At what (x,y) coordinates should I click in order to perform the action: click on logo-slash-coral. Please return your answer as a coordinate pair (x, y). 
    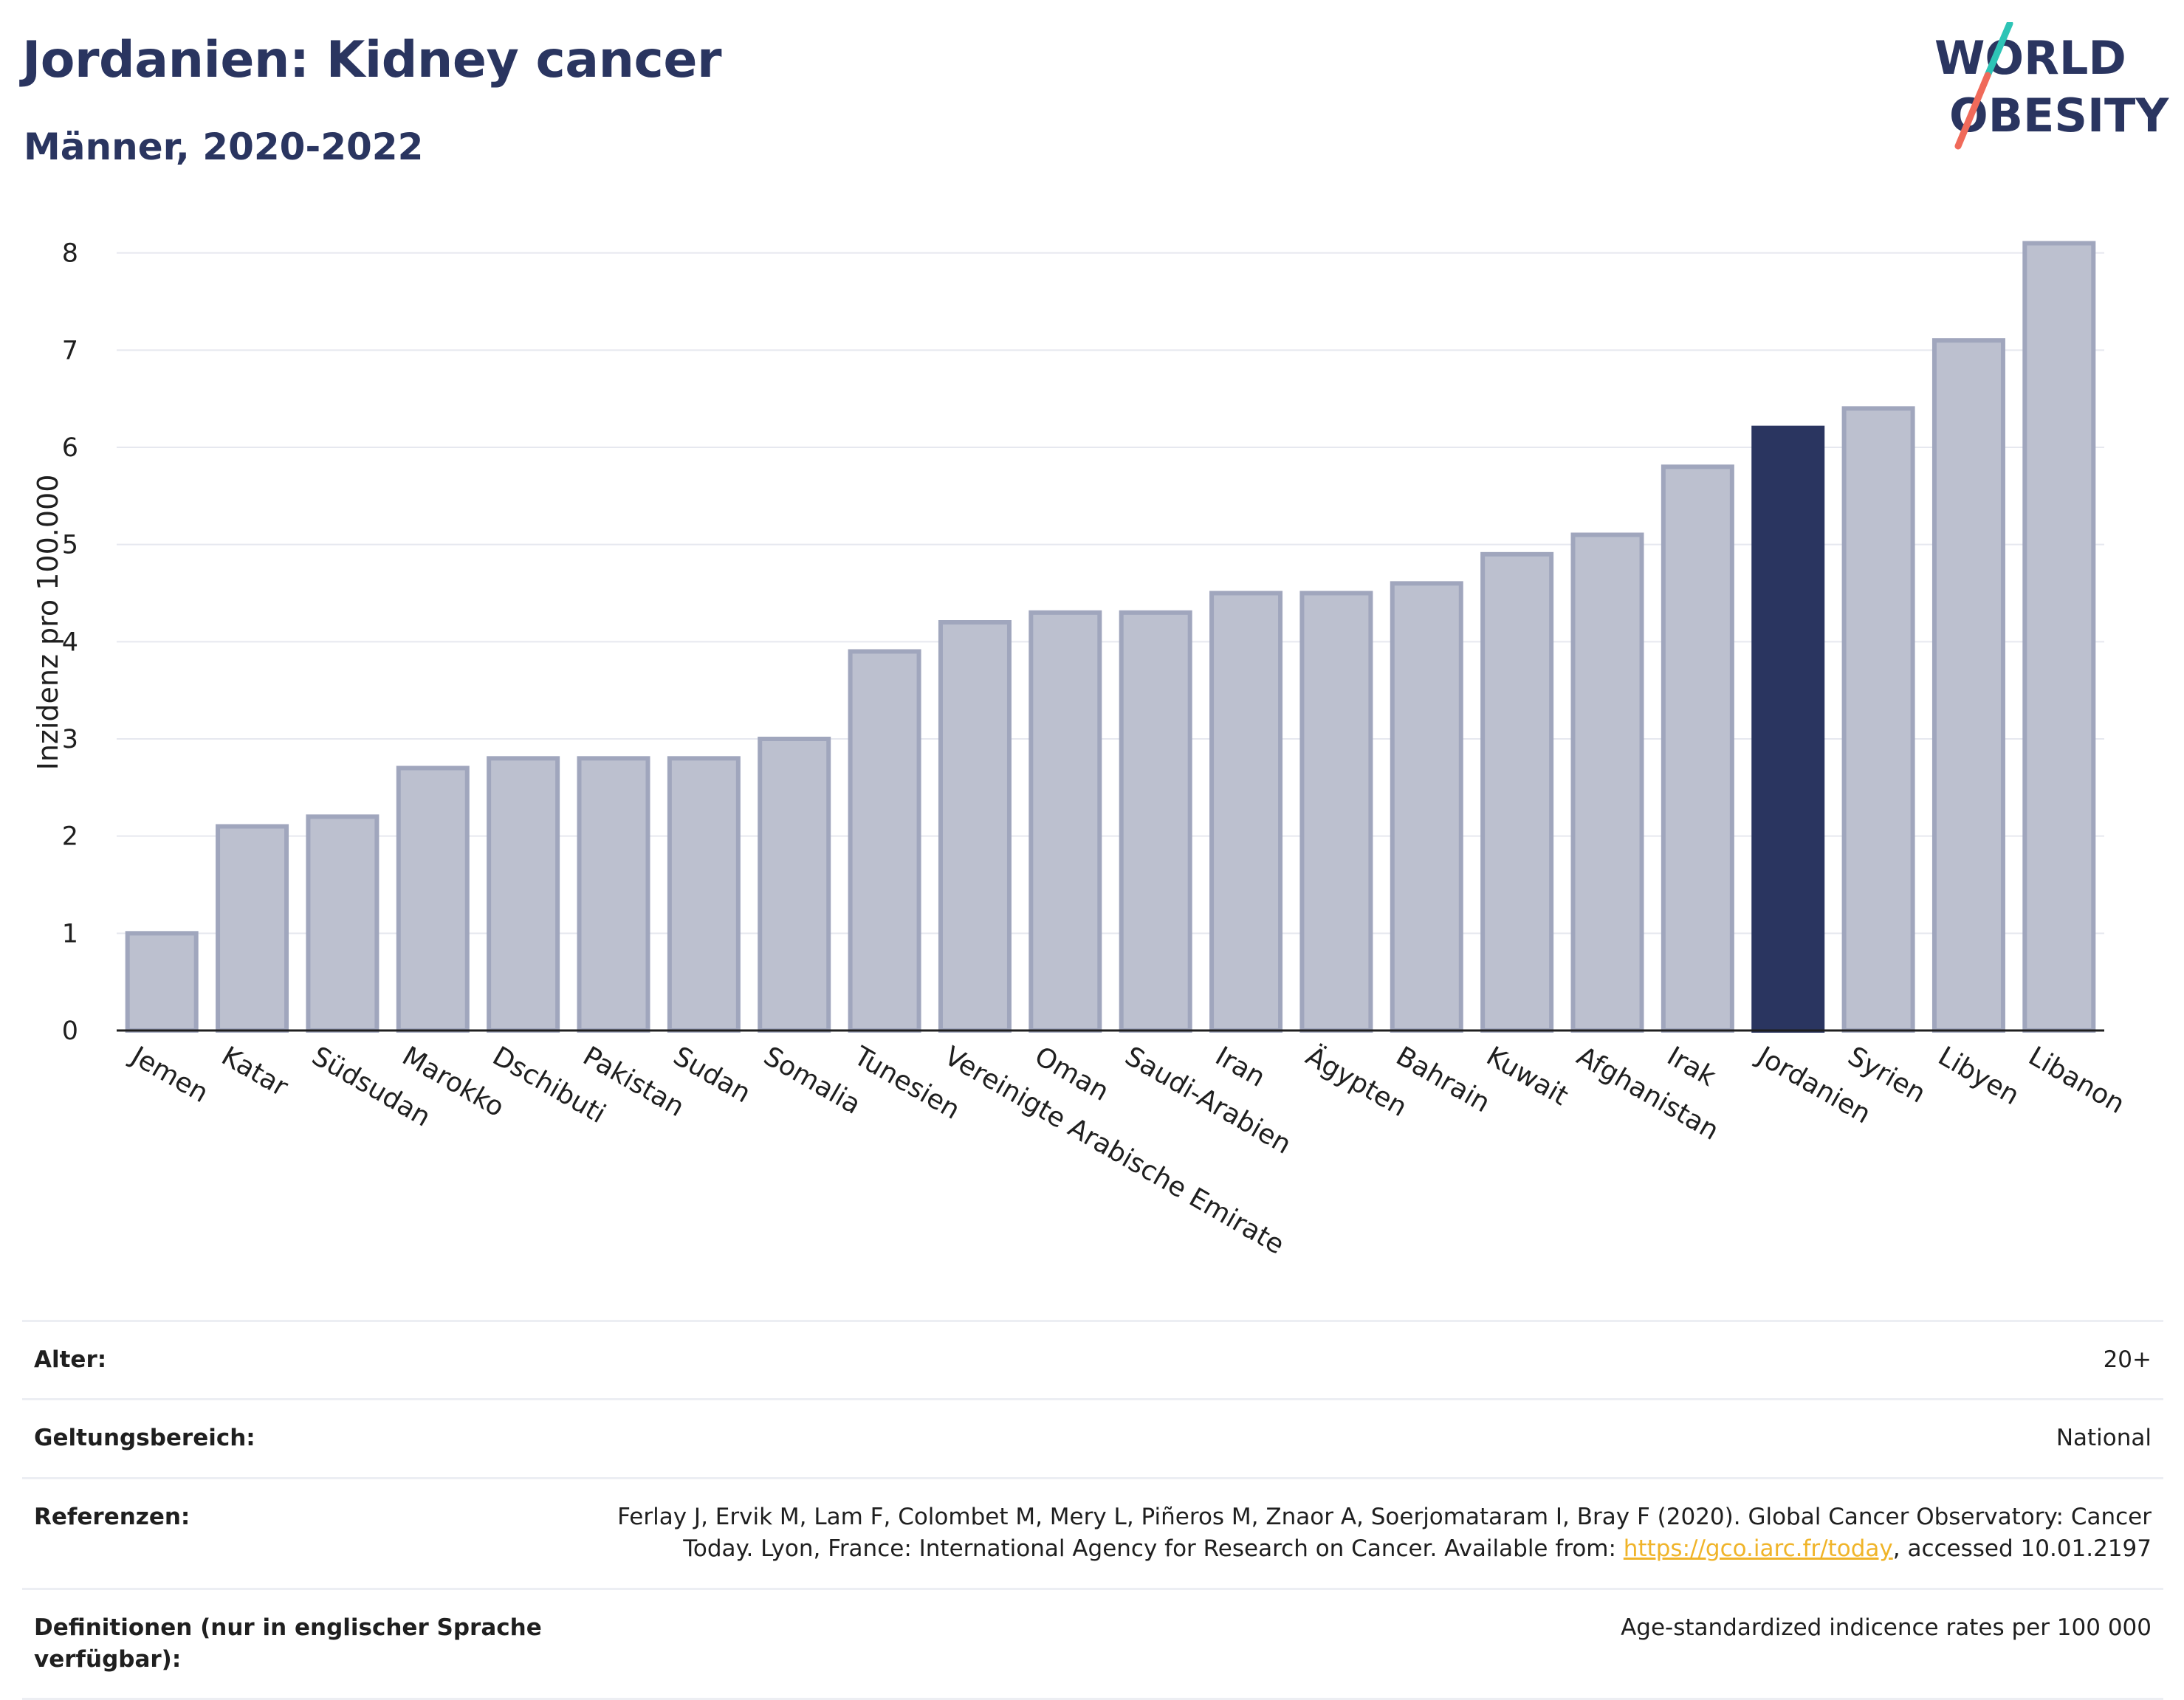
    Looking at the image, I should click on (1973, 111).